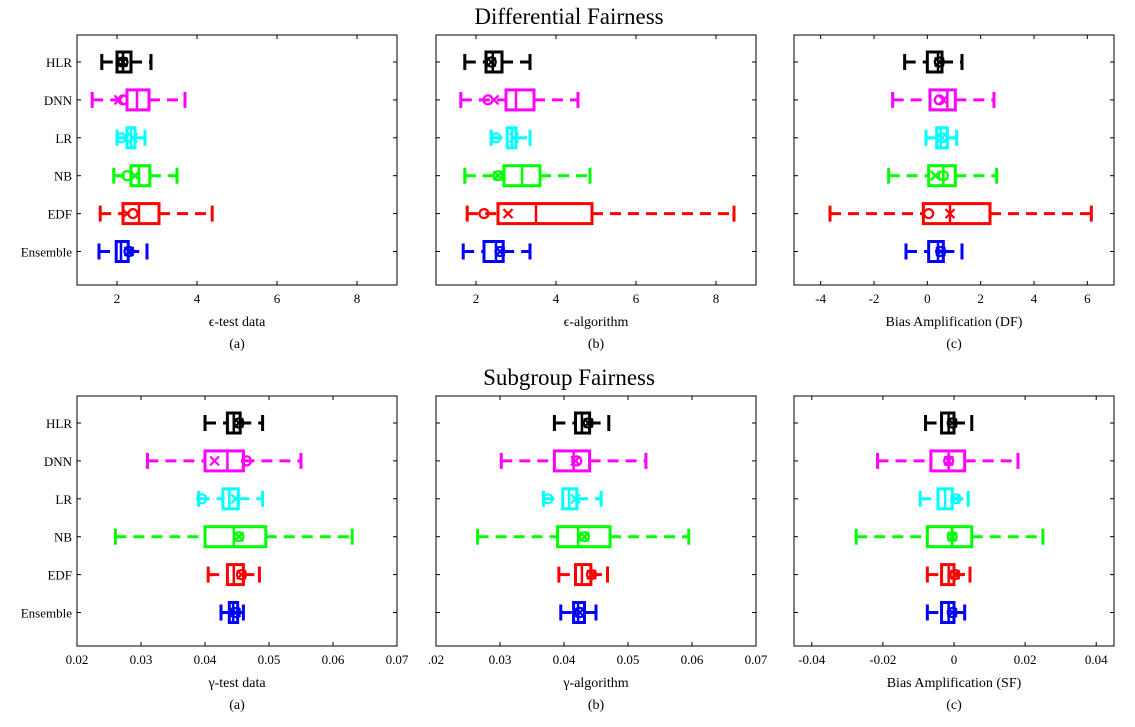 The image size is (1135, 727). Describe the element at coordinates (692, 659) in the screenshot. I see `x-tick-label: 0.06` at that location.